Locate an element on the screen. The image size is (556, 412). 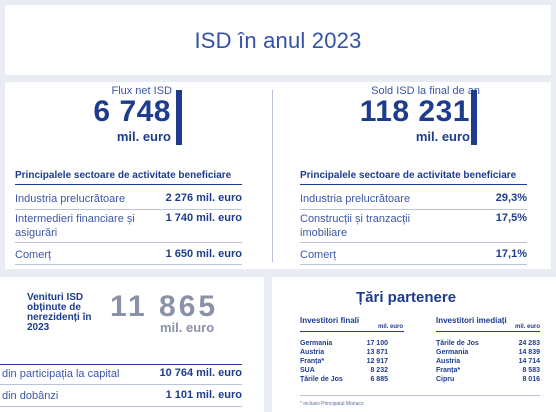
final-investors-rule is located at coordinates (352, 331).